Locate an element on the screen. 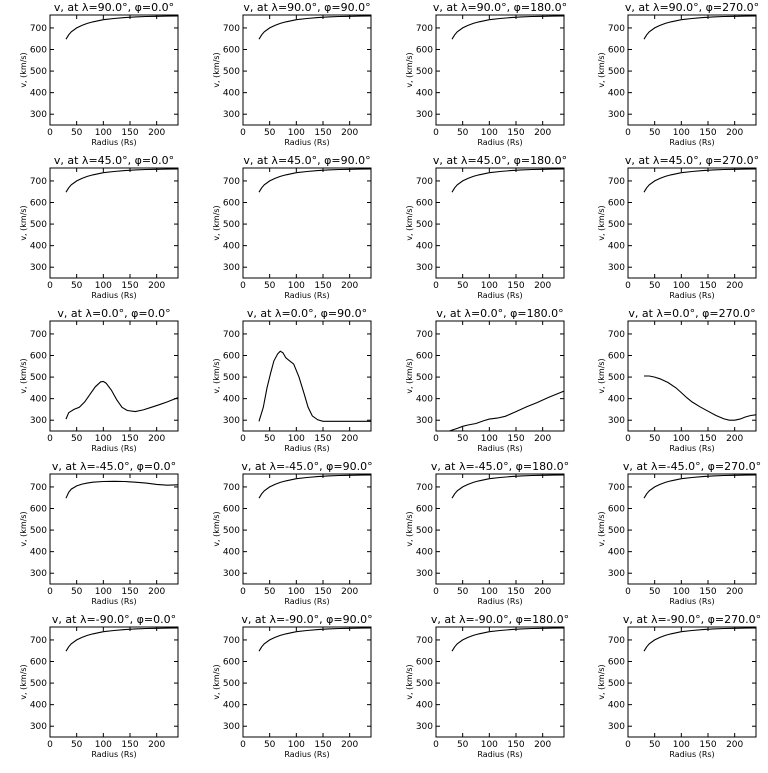 This screenshot has height=773, width=768. panel-title: v, at λ=0.0°, φ=90.0° is located at coordinates (307, 313).